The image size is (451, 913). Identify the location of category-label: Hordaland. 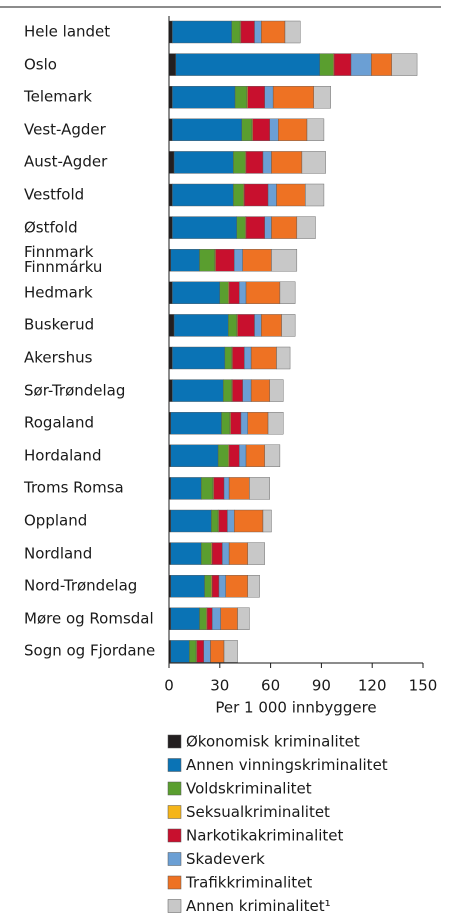
(63, 455).